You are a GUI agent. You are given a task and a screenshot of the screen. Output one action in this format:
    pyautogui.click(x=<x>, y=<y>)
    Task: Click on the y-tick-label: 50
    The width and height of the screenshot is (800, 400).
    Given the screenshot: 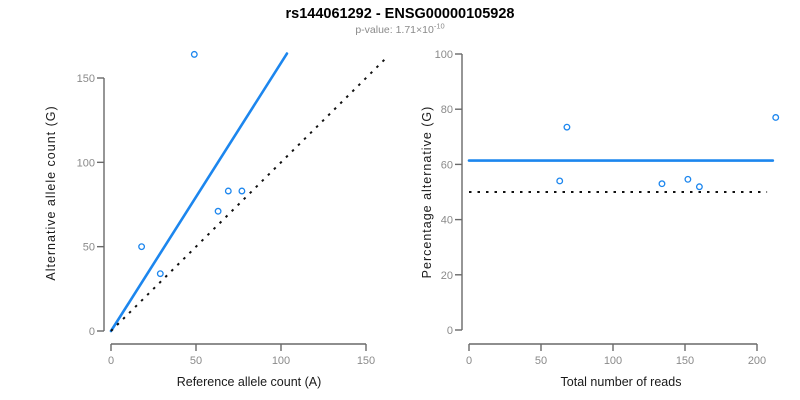 What is the action you would take?
    pyautogui.click(x=89, y=248)
    